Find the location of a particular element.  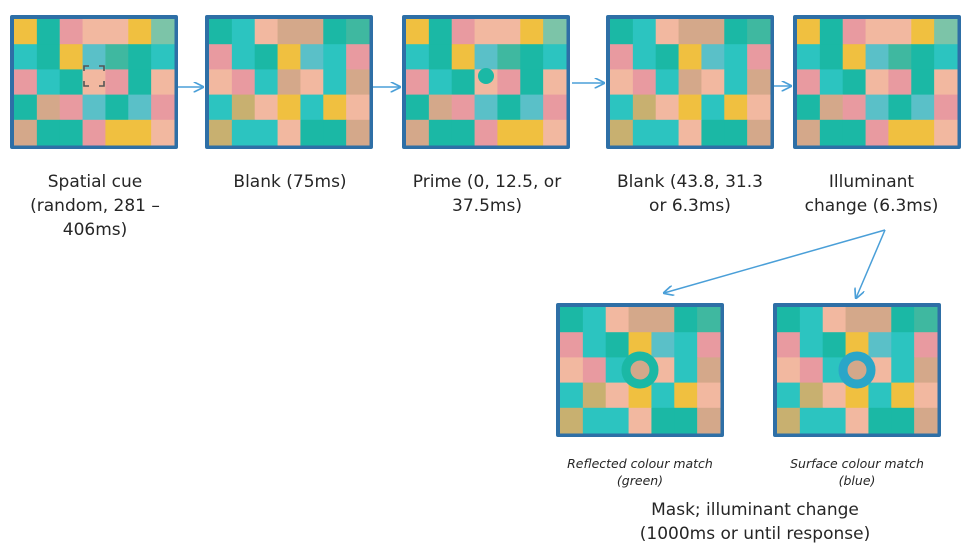

stage-label-blank-1: Blank (75ms) is located at coordinates (290, 182).